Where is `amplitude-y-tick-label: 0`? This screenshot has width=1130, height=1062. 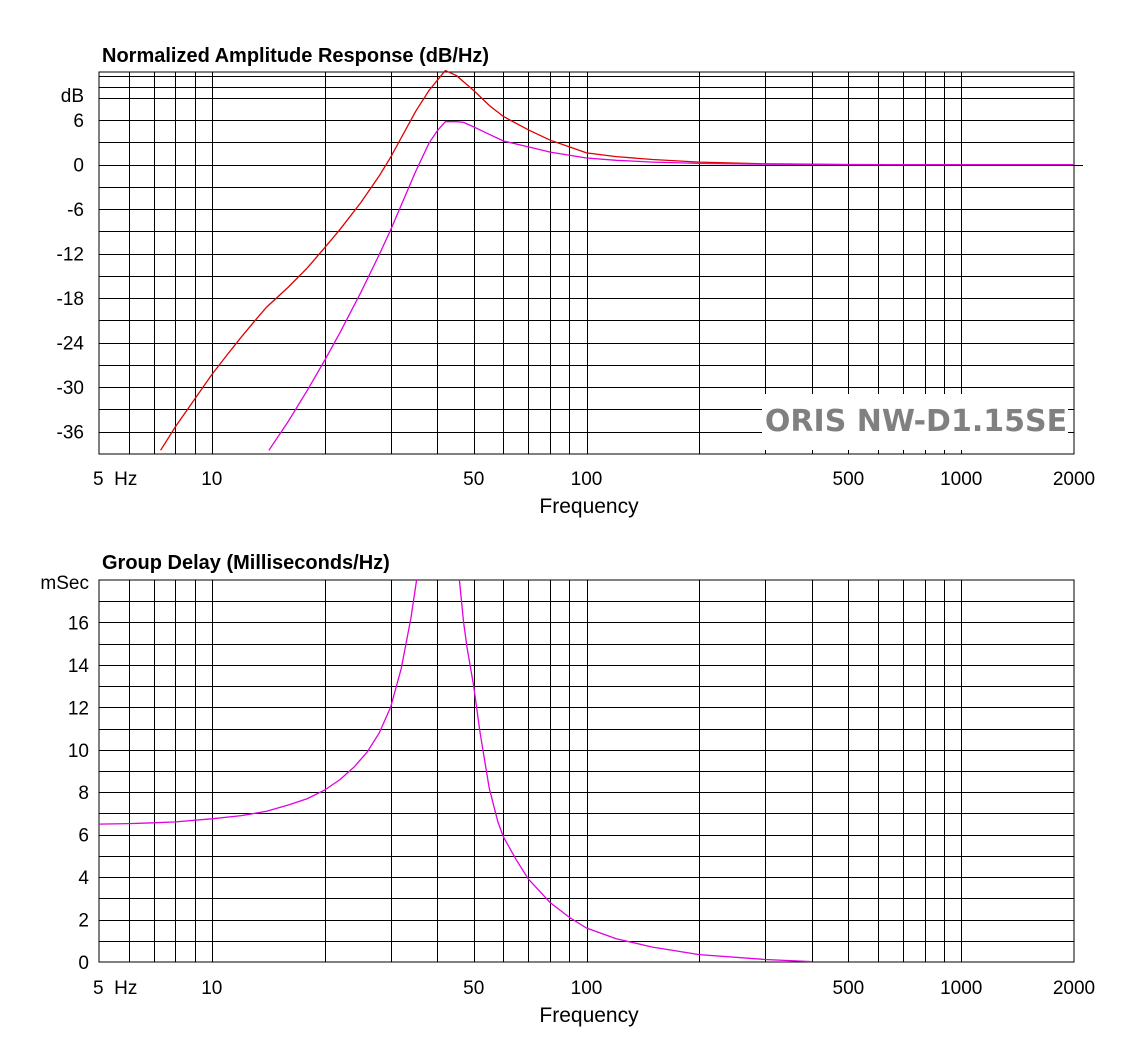
amplitude-y-tick-label: 0 is located at coordinates (78, 166).